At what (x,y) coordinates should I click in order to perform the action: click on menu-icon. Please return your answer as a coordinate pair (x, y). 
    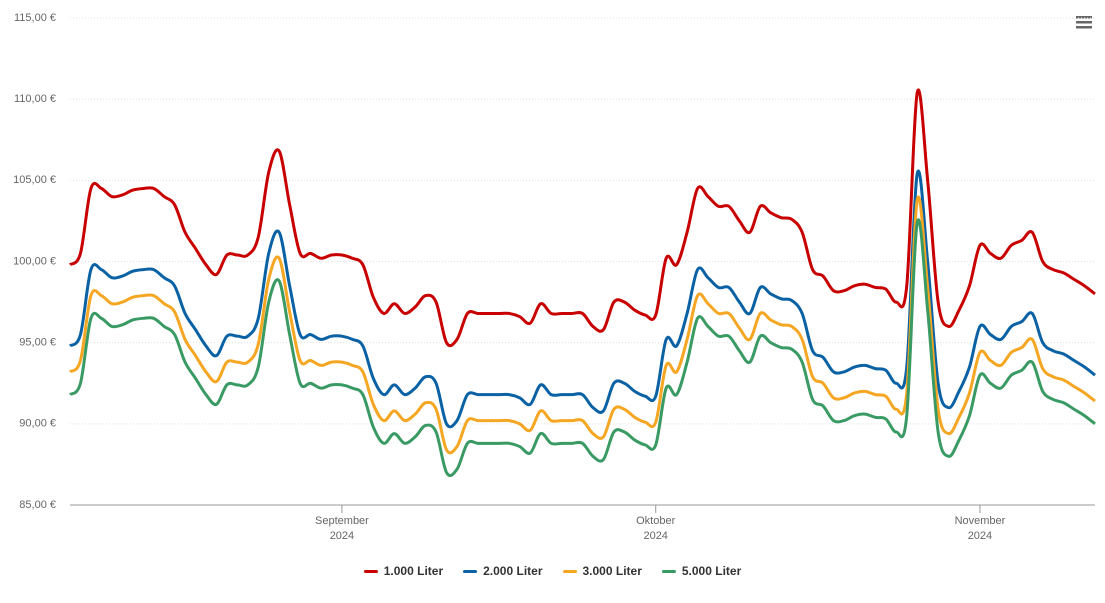
    Looking at the image, I should click on (1084, 22).